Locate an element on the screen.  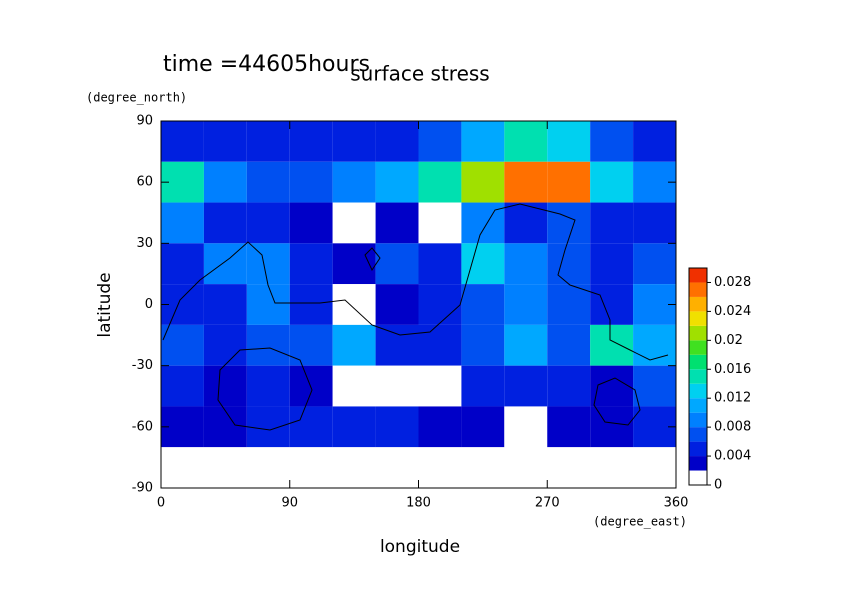
colorbar-tick-label: 0.028 is located at coordinates (732, 282).